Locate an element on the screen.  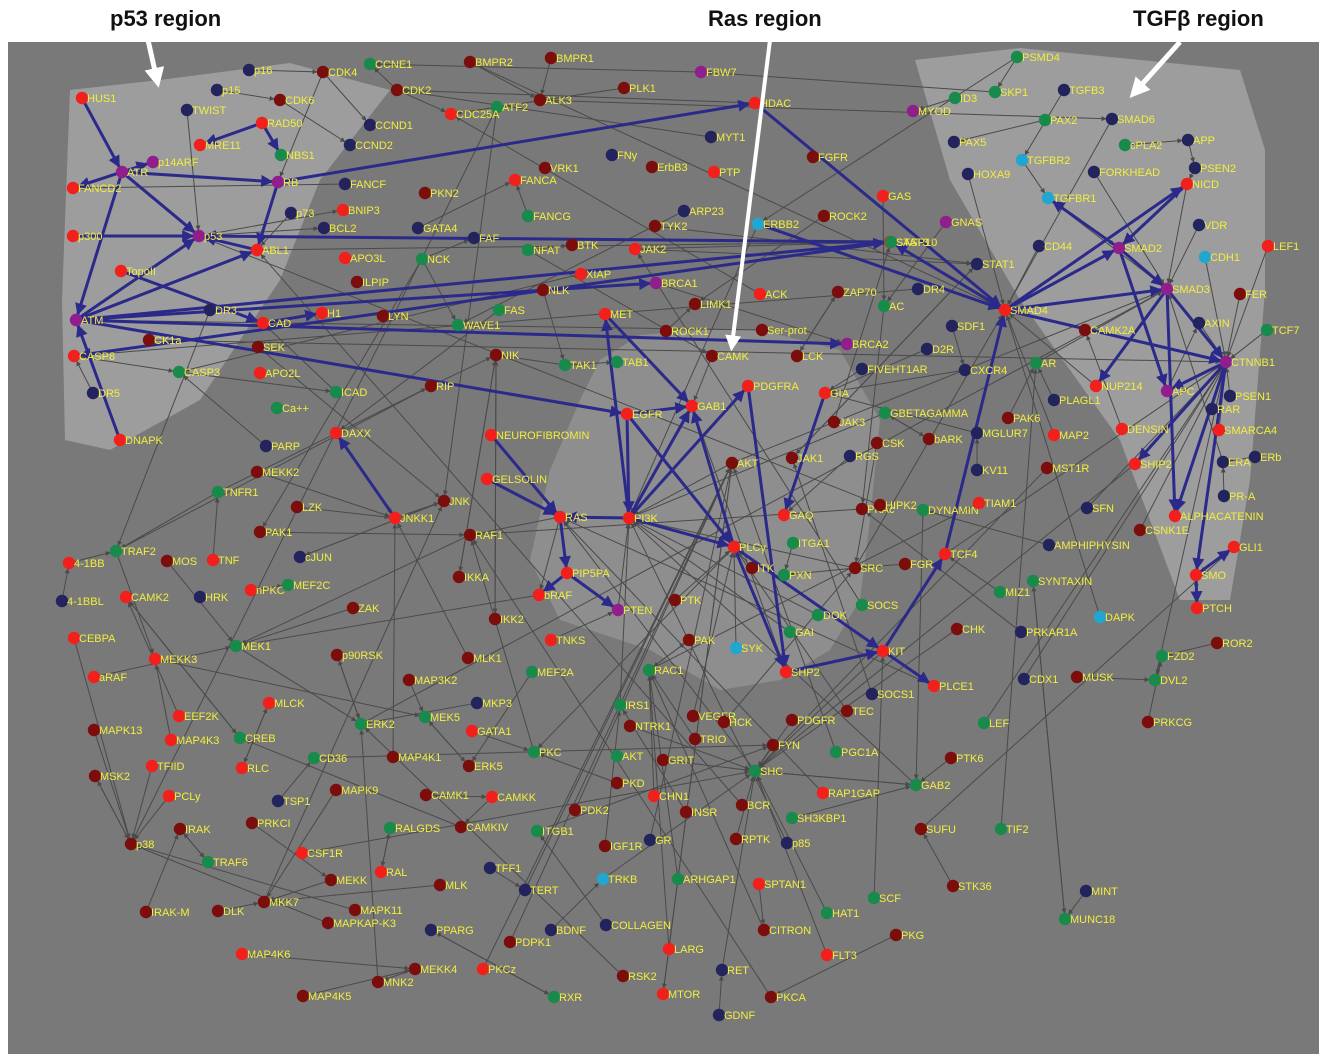
edge-MTOR-AKT is located at coordinates (698, 728).